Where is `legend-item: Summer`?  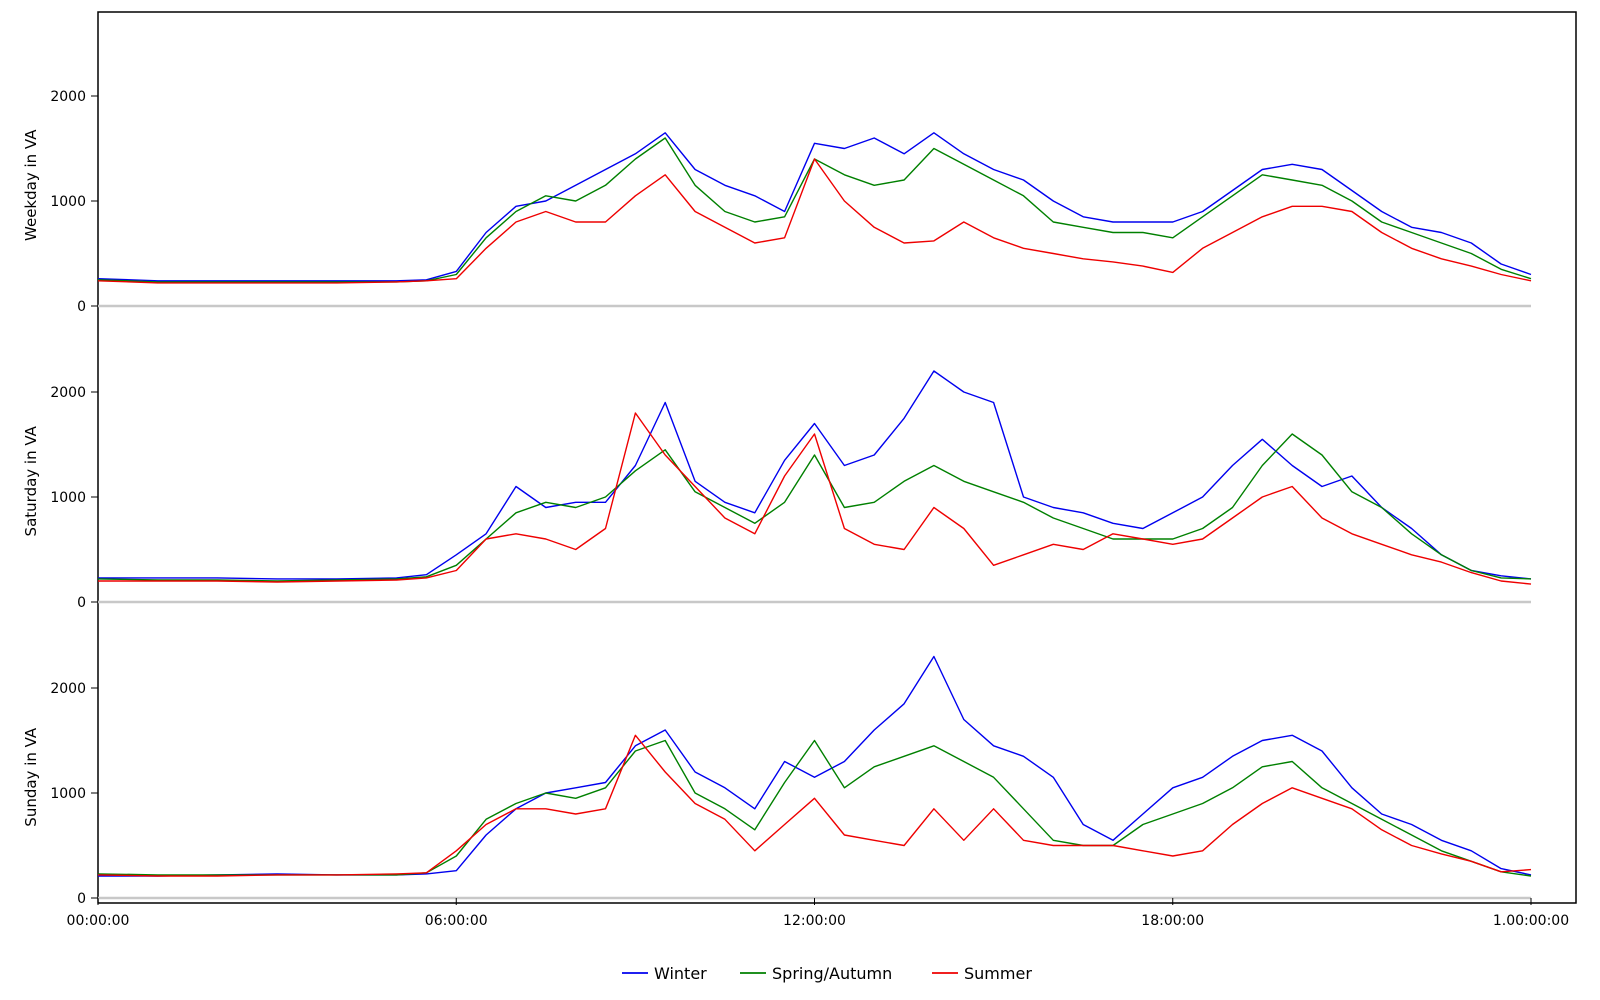
legend-item: Summer is located at coordinates (982, 973).